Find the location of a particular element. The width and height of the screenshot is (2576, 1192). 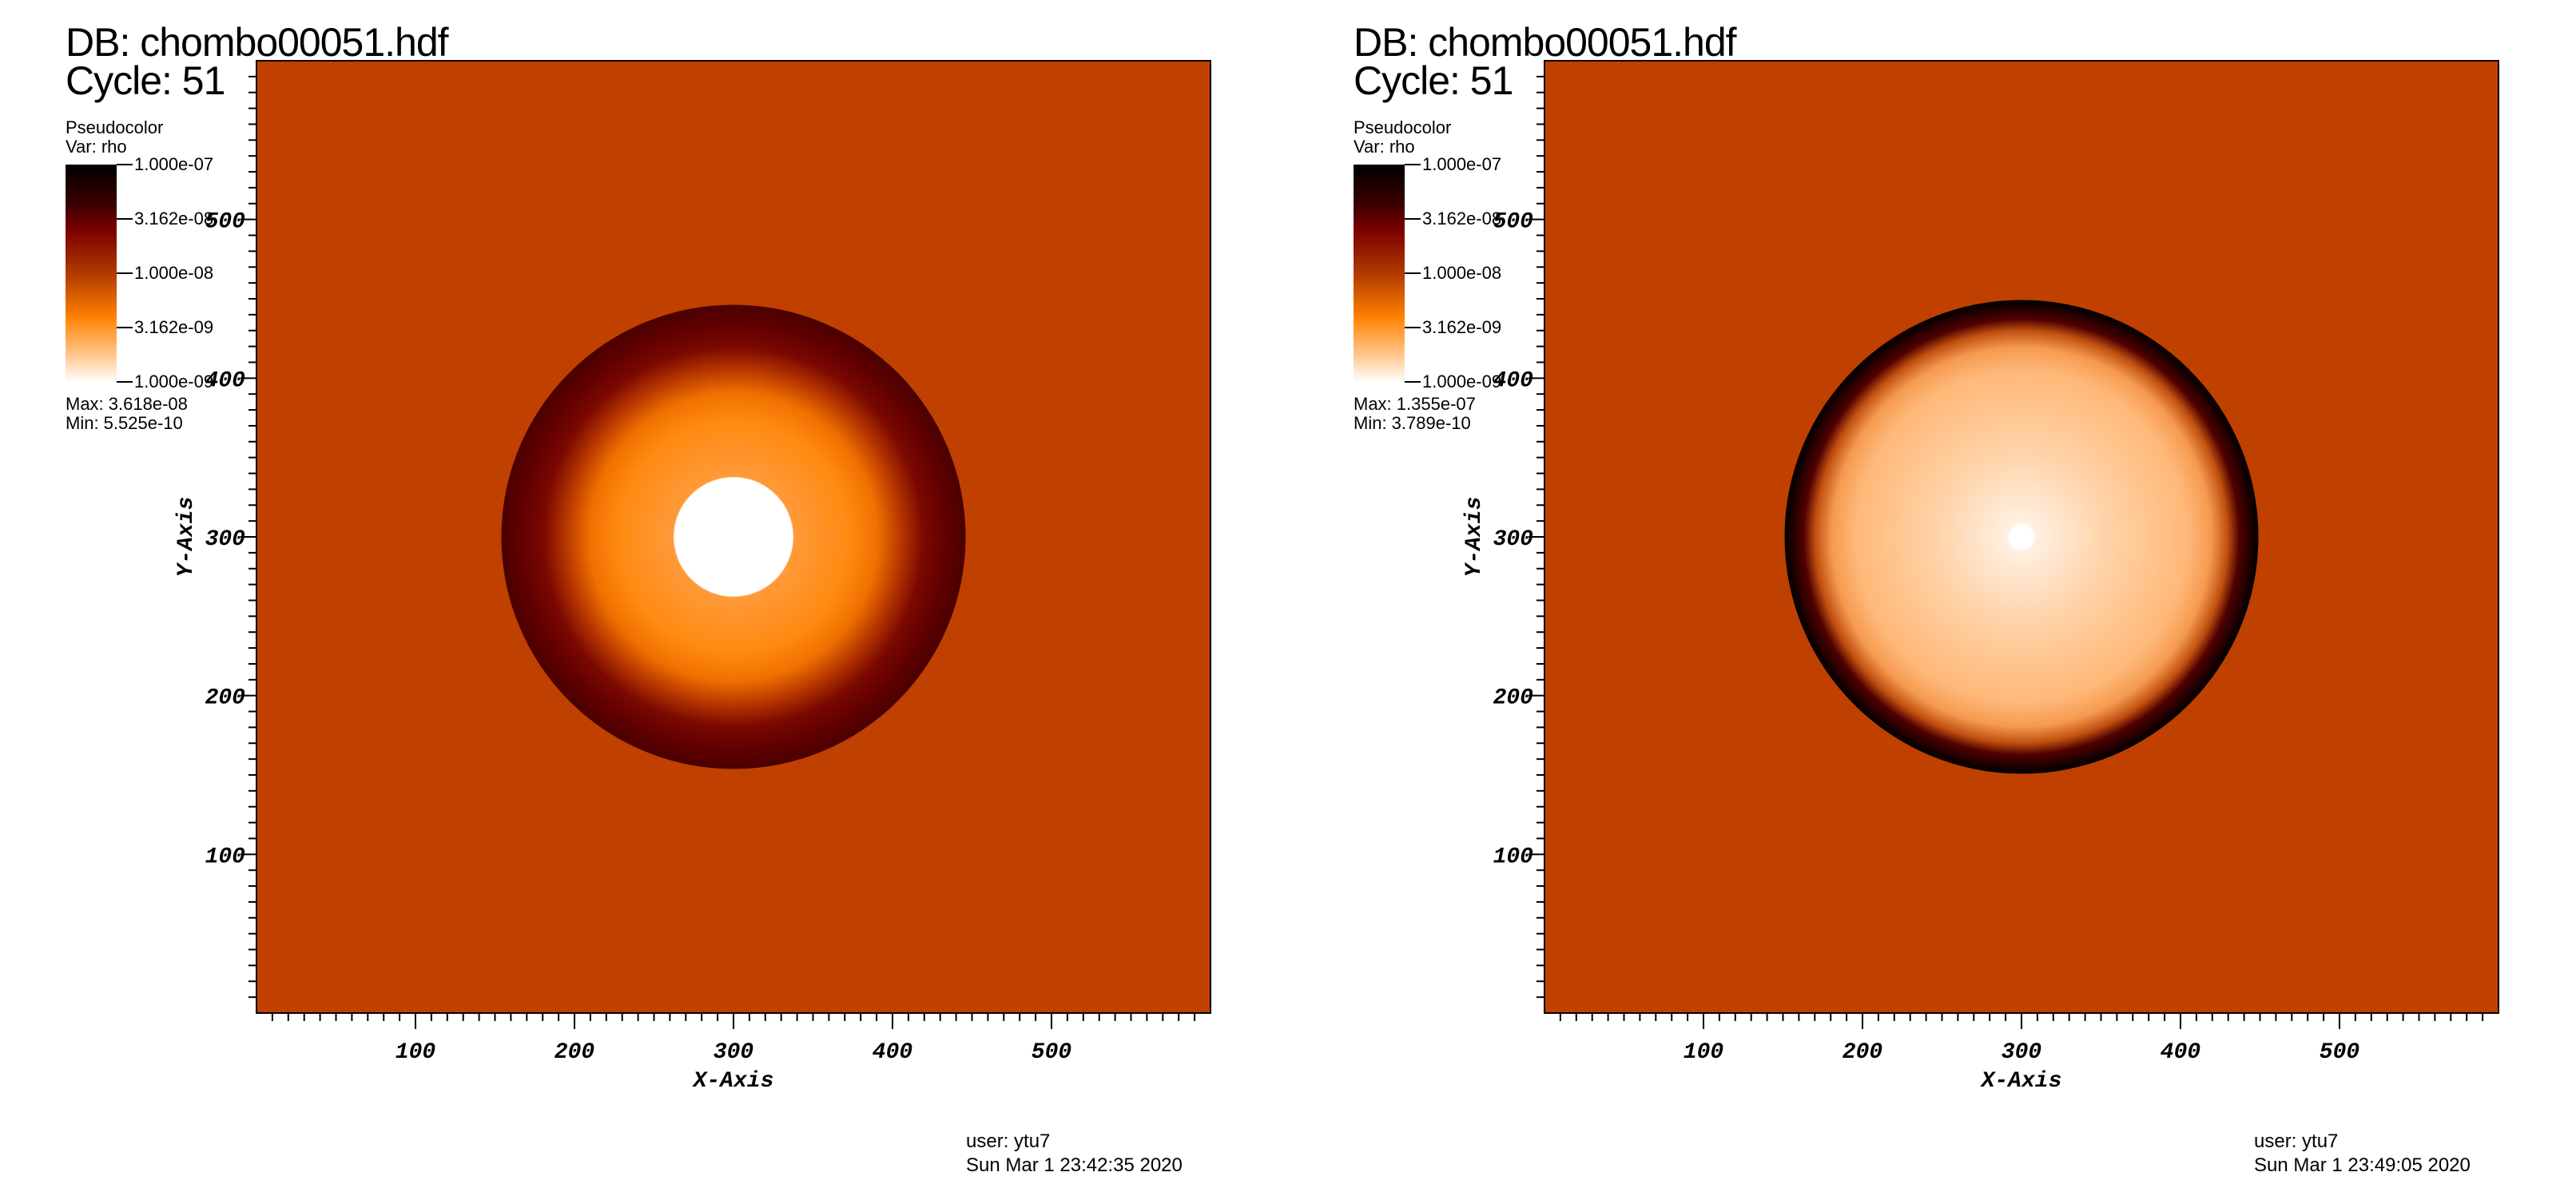

legend-max: Max: 3.618e-08 is located at coordinates (127, 404).